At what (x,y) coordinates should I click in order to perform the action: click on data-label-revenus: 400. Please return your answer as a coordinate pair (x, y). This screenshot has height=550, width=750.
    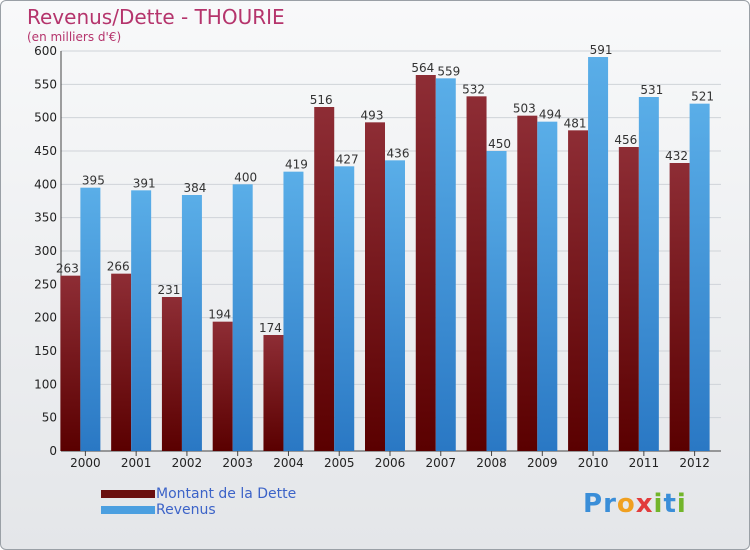
    Looking at the image, I should click on (245, 177).